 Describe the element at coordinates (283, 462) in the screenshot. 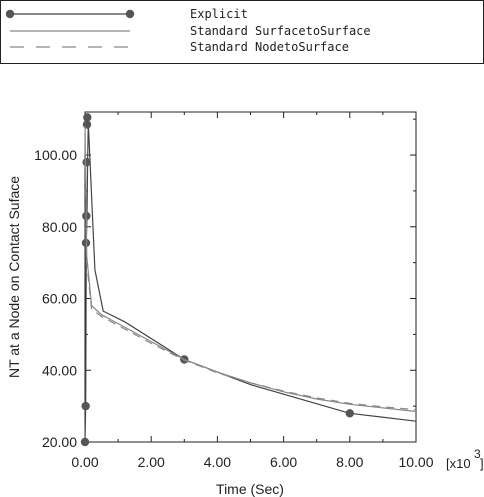

I see `x-tick-label: 6.00` at that location.